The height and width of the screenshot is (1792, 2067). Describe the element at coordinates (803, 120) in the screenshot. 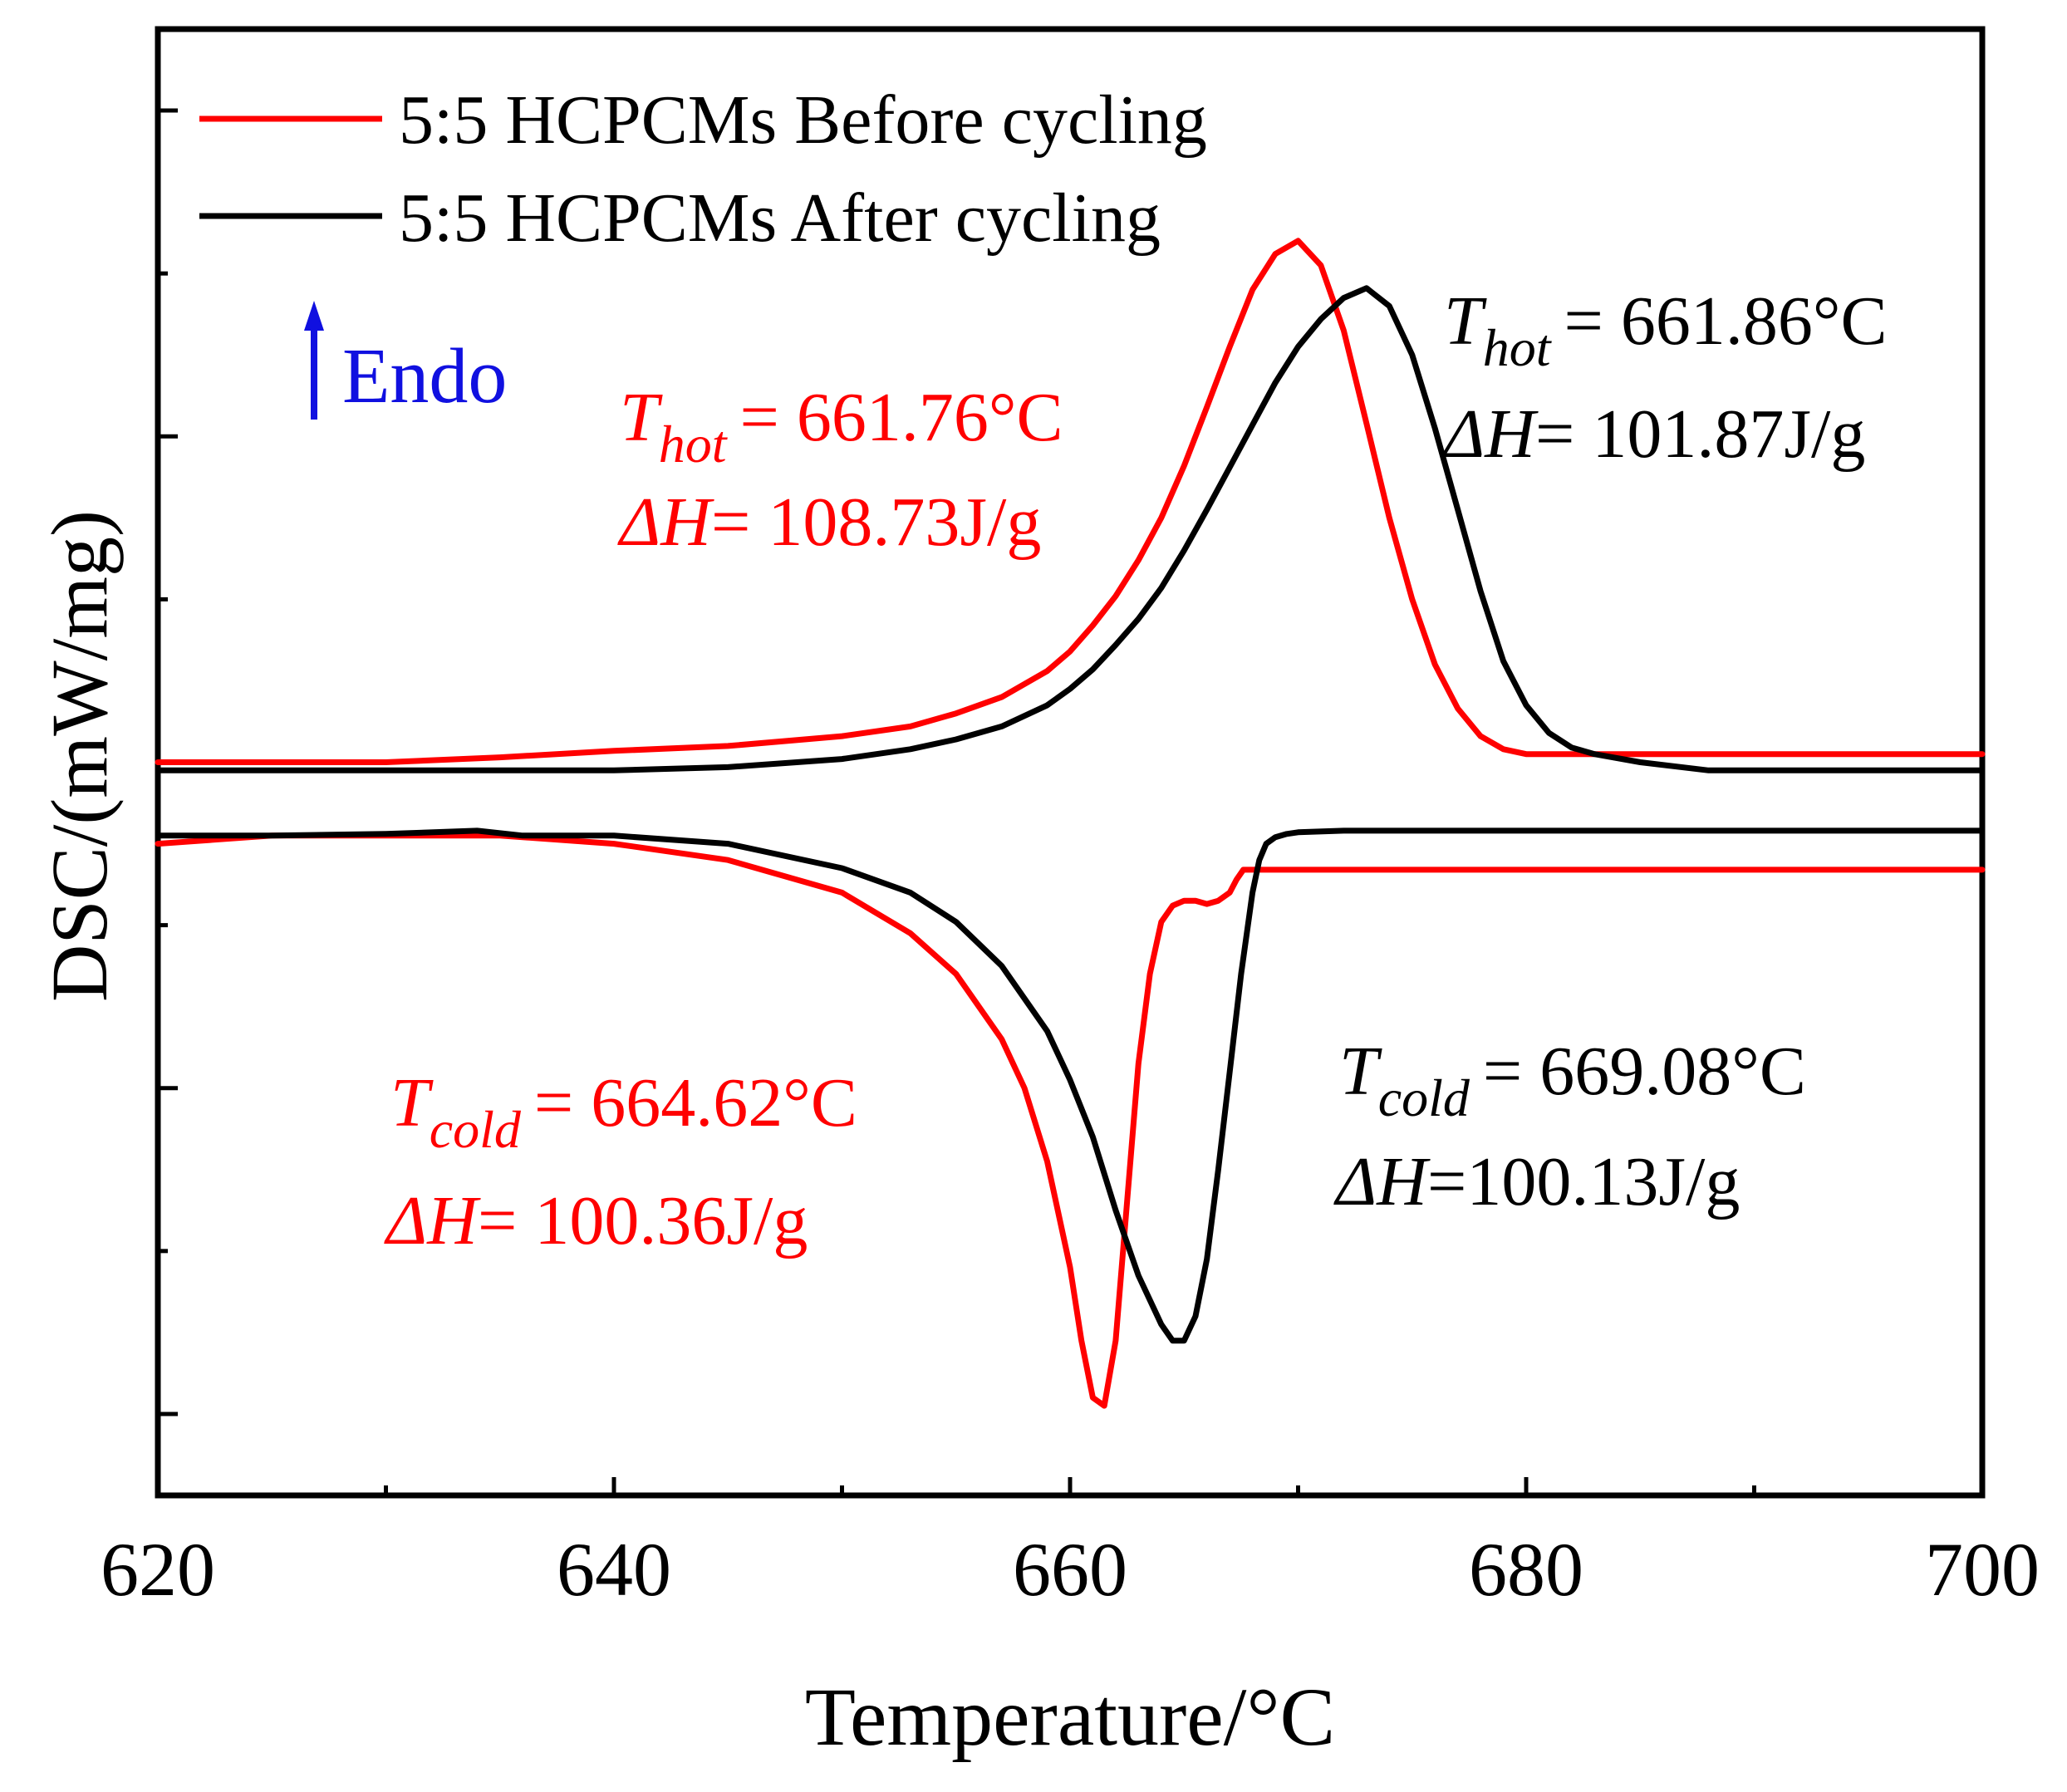

I see `legend-label-before: 5:5 HCPCMs Before cycling` at that location.